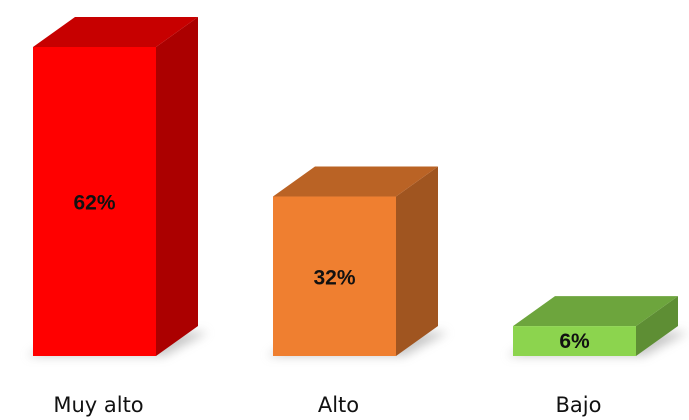 This screenshot has width=689, height=420. Describe the element at coordinates (98, 405) in the screenshot. I see `category-label: Muy alto` at that location.